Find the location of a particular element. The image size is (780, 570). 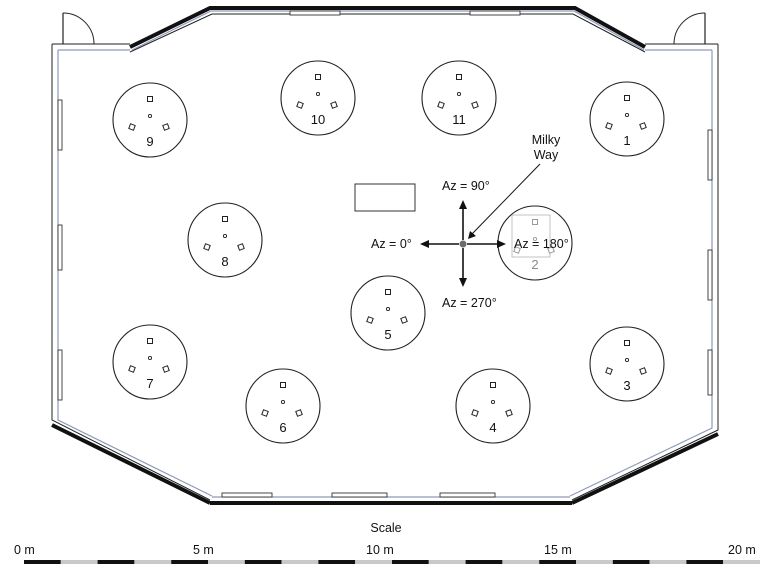

antenna-station-3: 3 is located at coordinates (627, 364).